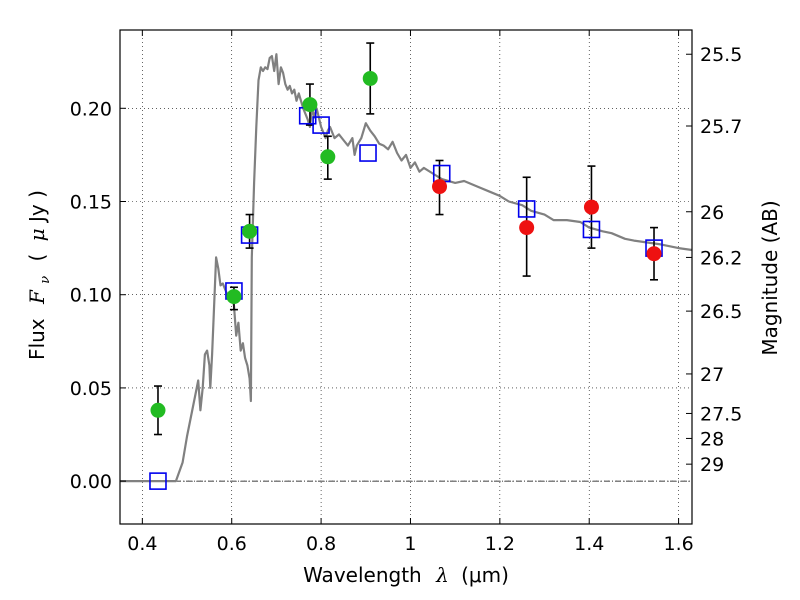  I want to click on x-label-unit: (μm), so click(485, 575).